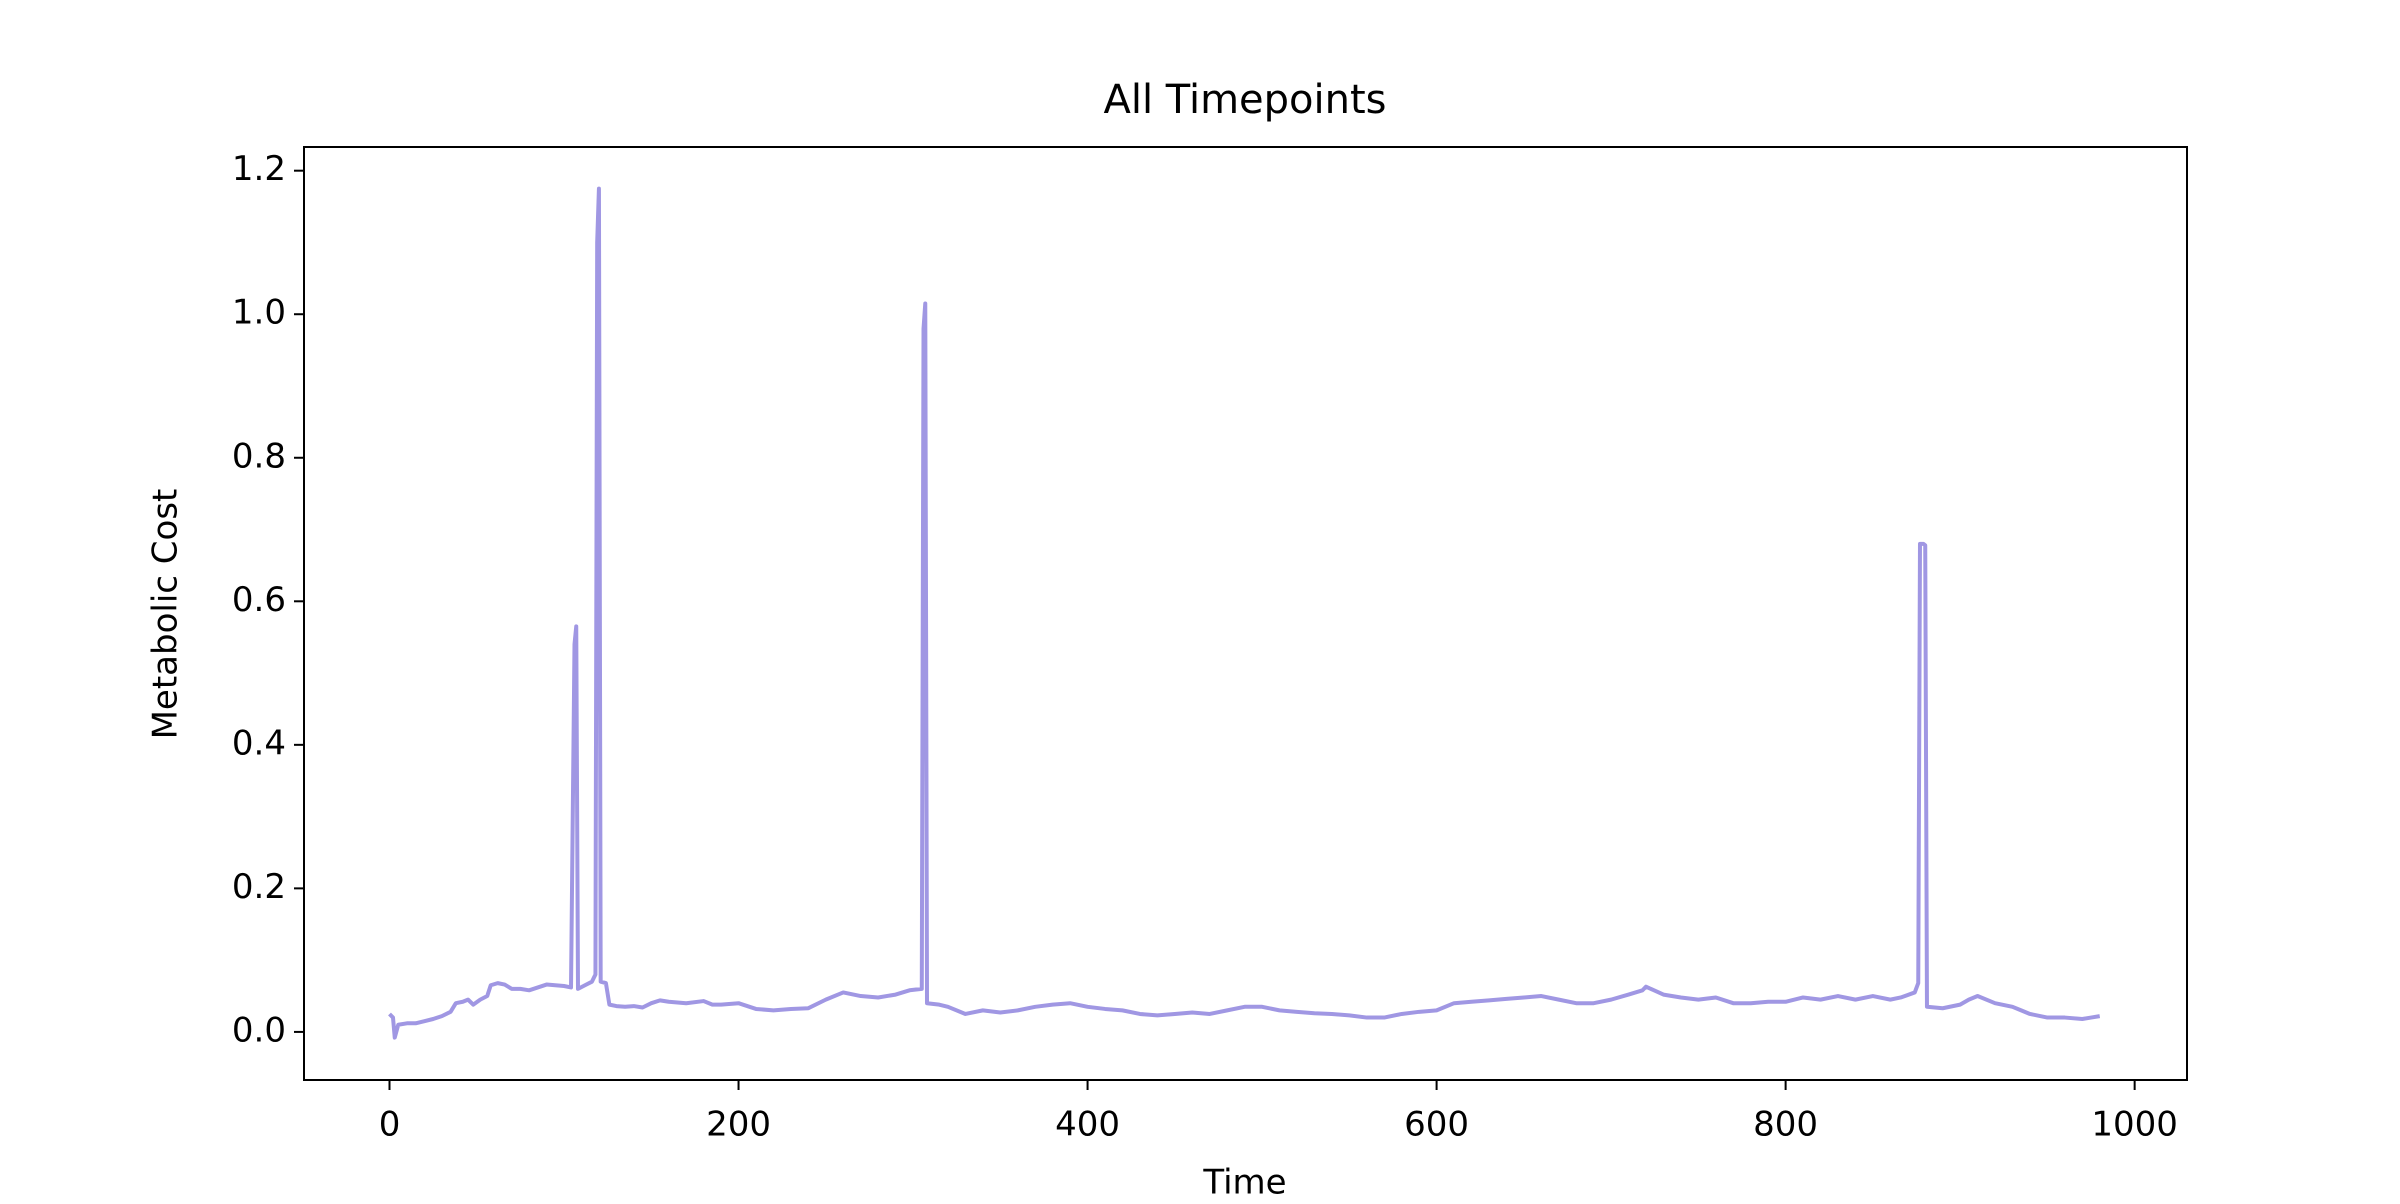 This screenshot has height=1204, width=2400. Describe the element at coordinates (259, 600) in the screenshot. I see `y-tick-label: 0.6` at that location.